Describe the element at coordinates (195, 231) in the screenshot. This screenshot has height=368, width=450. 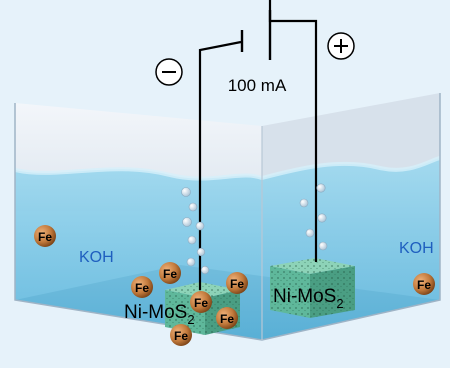
I see `gas-bubbles-left` at that location.